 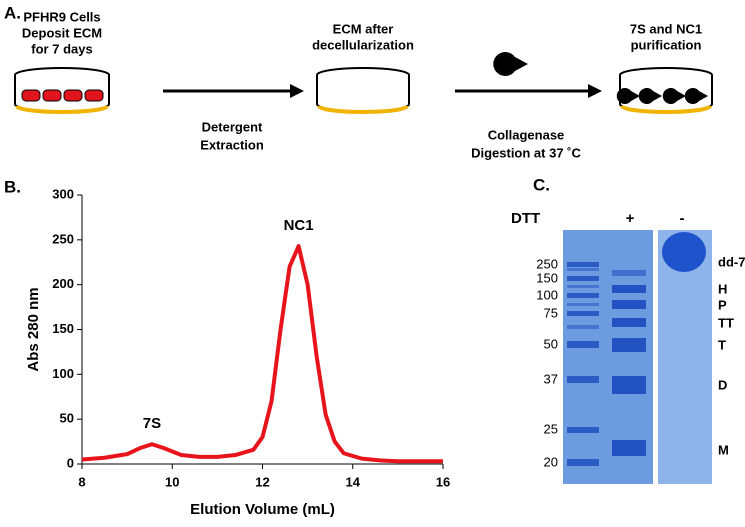 I want to click on x-tick-label: 8, so click(x=81, y=481).